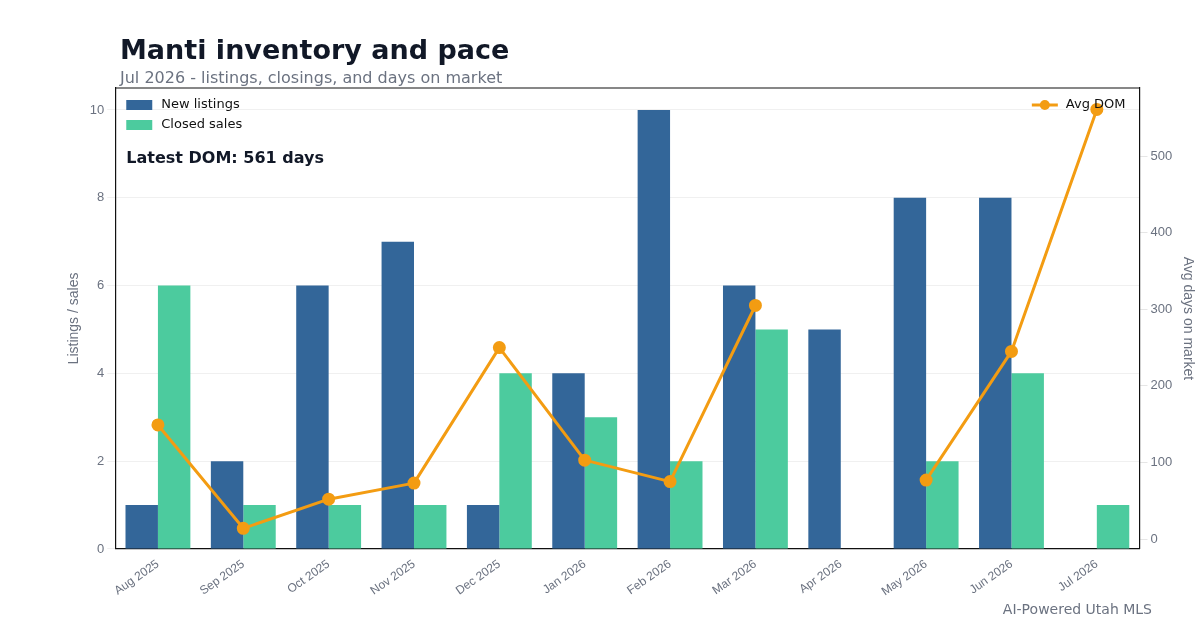 This screenshot has height=630, width=1200. Describe the element at coordinates (101, 197) in the screenshot. I see `y-tick-label: 8` at that location.